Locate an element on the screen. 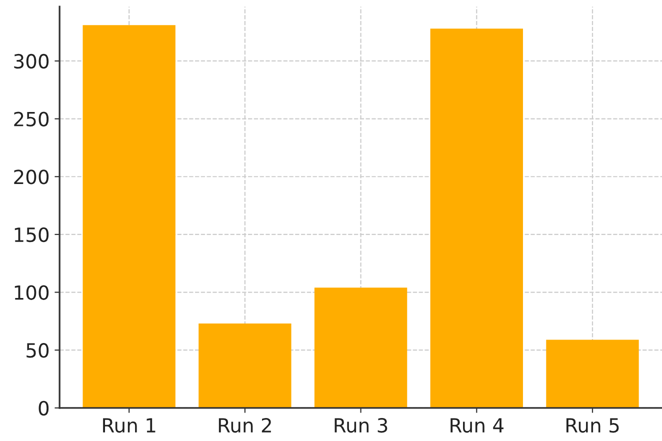 Image resolution: width=662 pixels, height=441 pixels. y-tick-label: 50 is located at coordinates (37, 350).